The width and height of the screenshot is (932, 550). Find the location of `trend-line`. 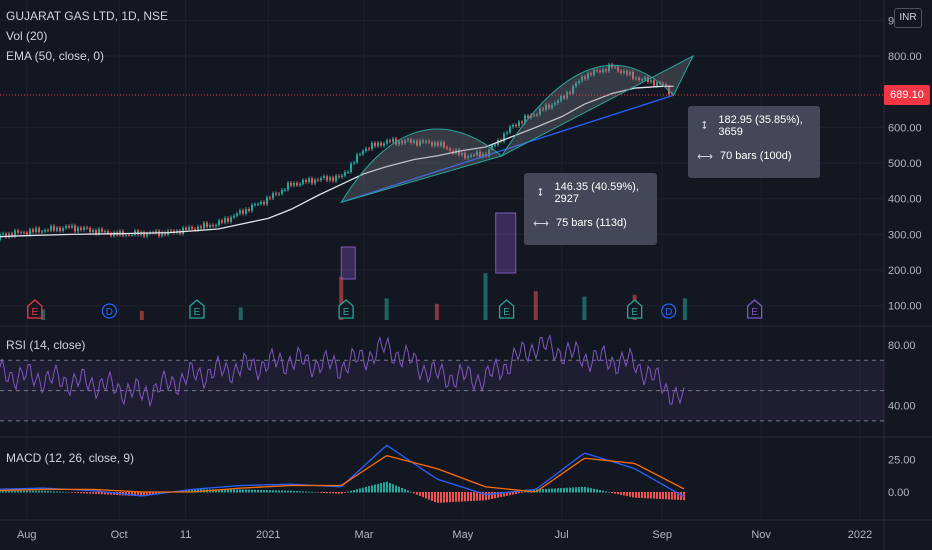

trend-line is located at coordinates (507, 148).